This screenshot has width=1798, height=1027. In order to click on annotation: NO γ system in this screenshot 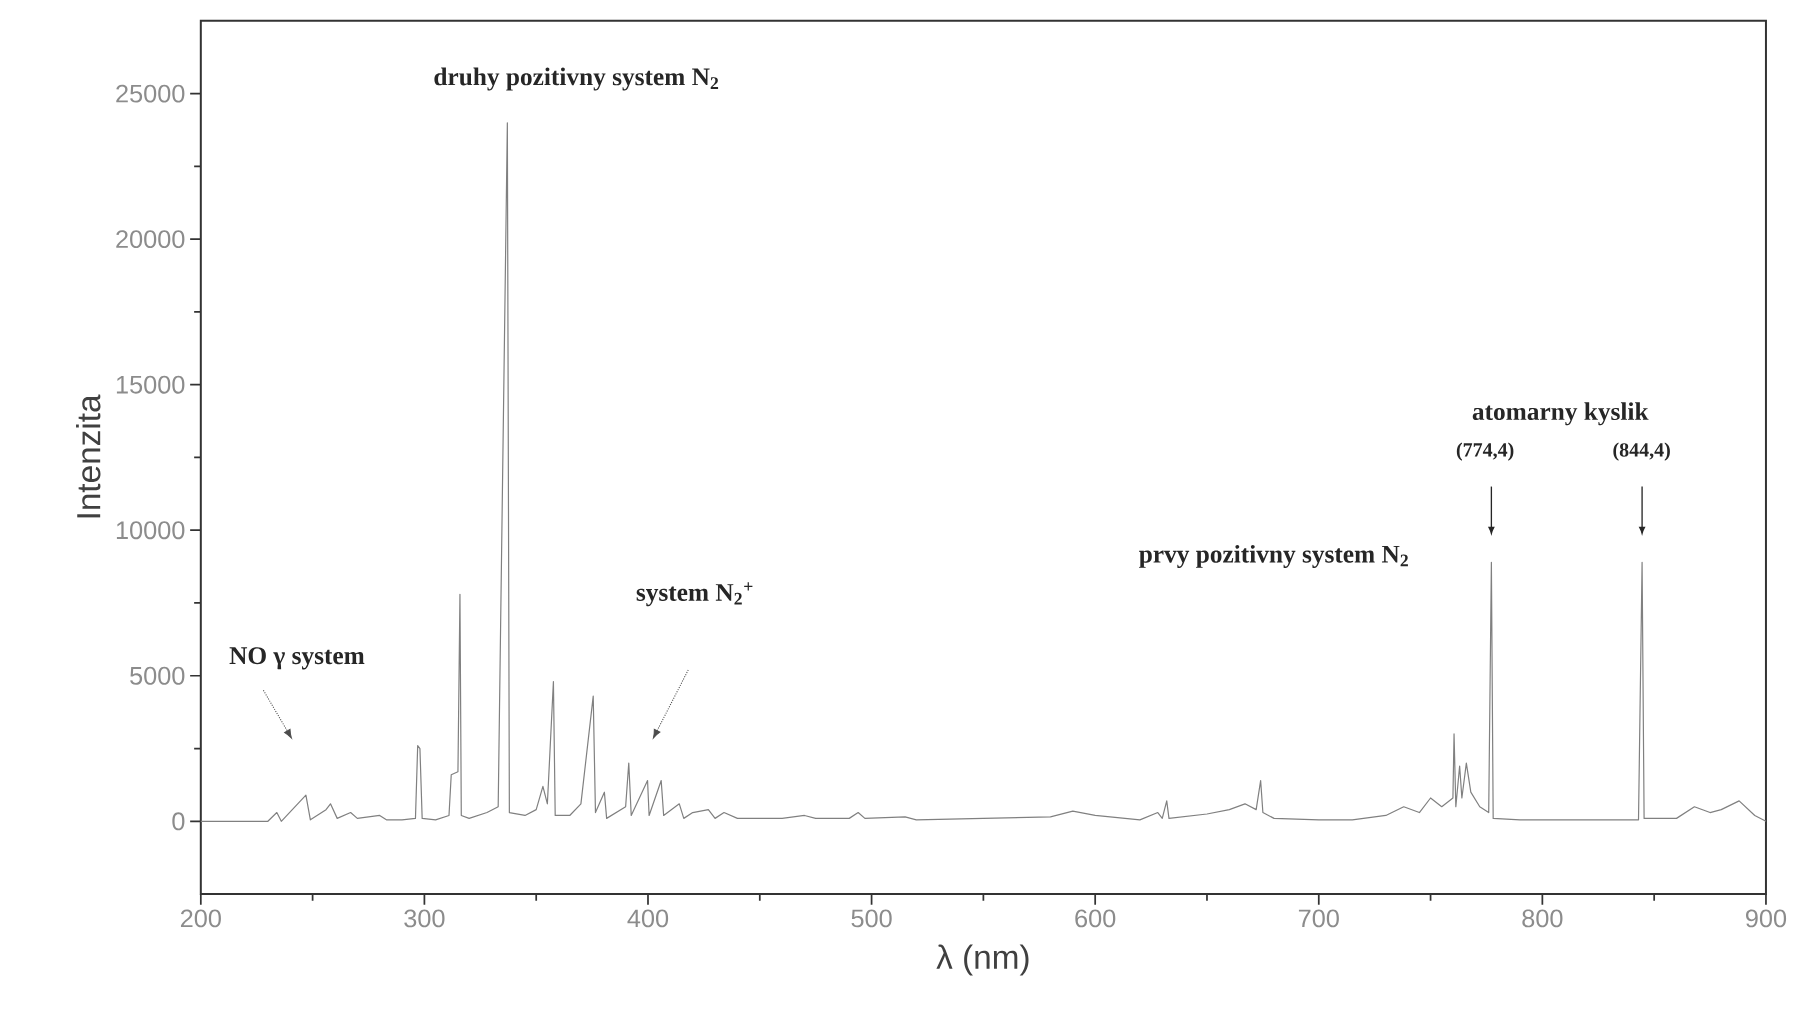, I will do `click(297, 658)`.